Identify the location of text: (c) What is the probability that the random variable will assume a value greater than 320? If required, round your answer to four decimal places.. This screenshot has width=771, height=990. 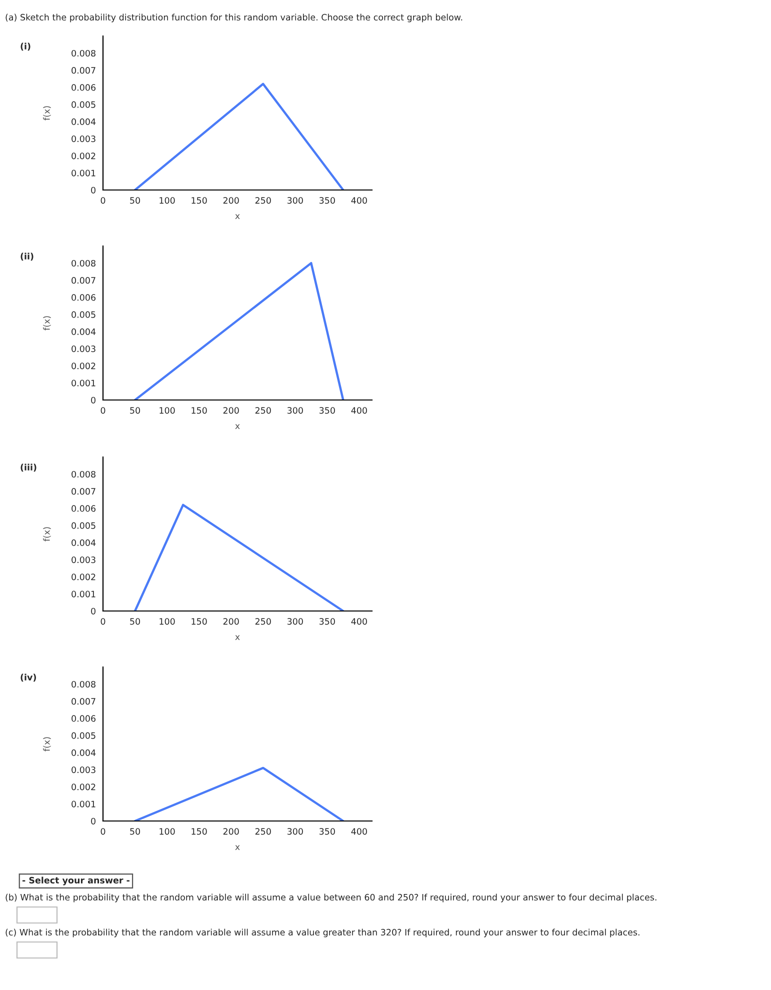
(323, 933).